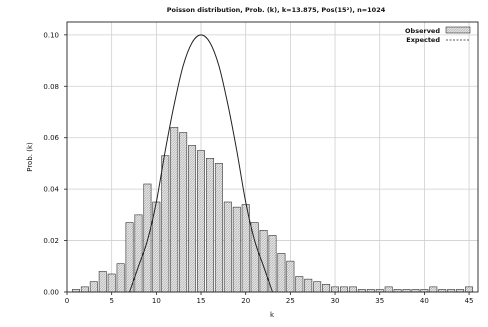 The width and height of the screenshot is (488, 327). Describe the element at coordinates (290, 301) in the screenshot. I see `x-tick-label: 25` at that location.